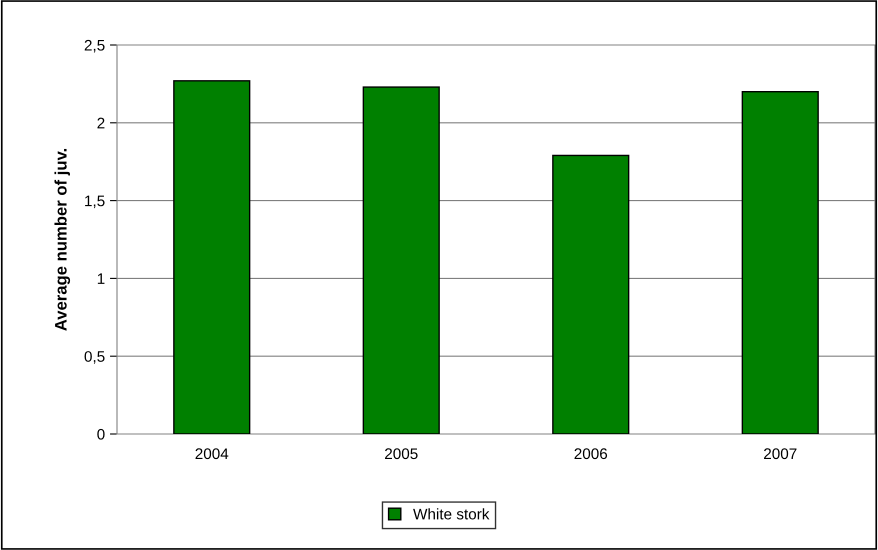 This screenshot has width=878, height=550. I want to click on y-tick-label: 1, so click(101, 278).